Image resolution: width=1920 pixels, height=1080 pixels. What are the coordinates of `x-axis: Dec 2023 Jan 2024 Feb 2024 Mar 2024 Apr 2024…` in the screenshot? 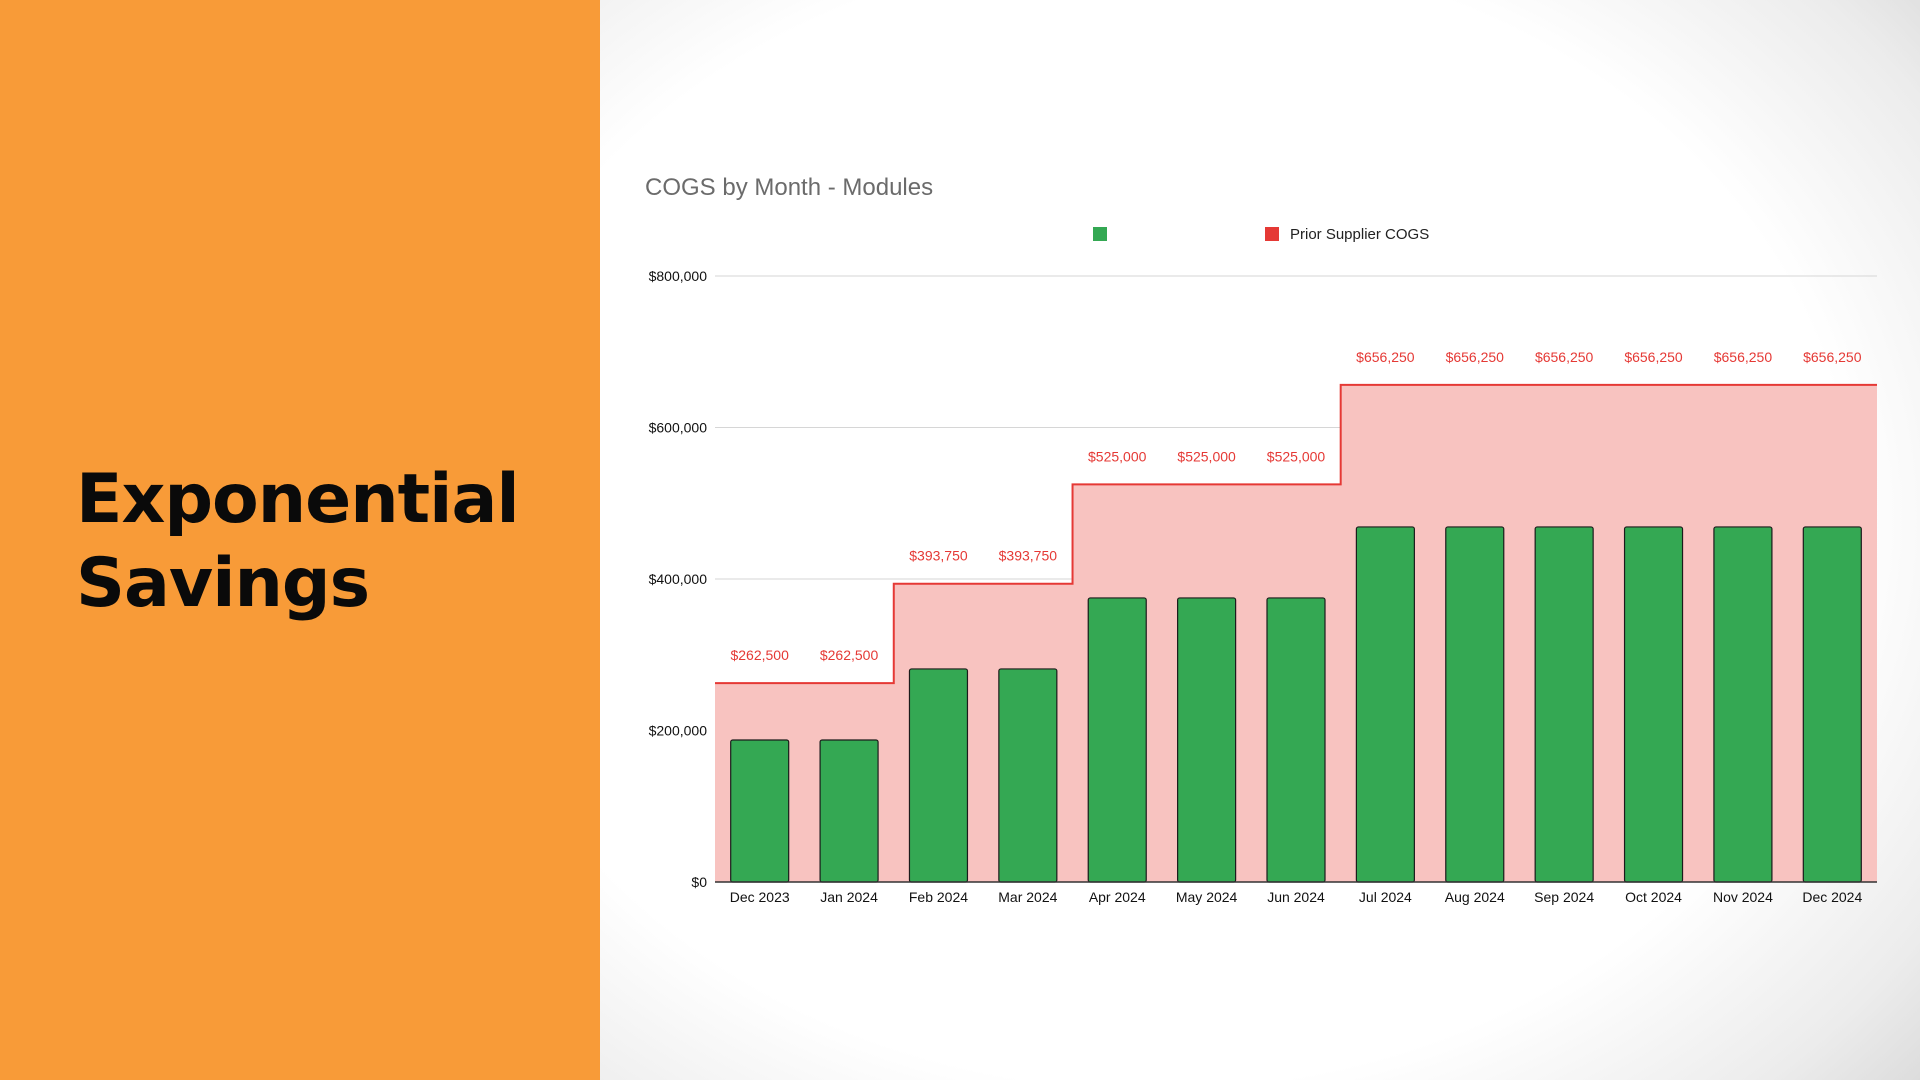 It's located at (1296, 893).